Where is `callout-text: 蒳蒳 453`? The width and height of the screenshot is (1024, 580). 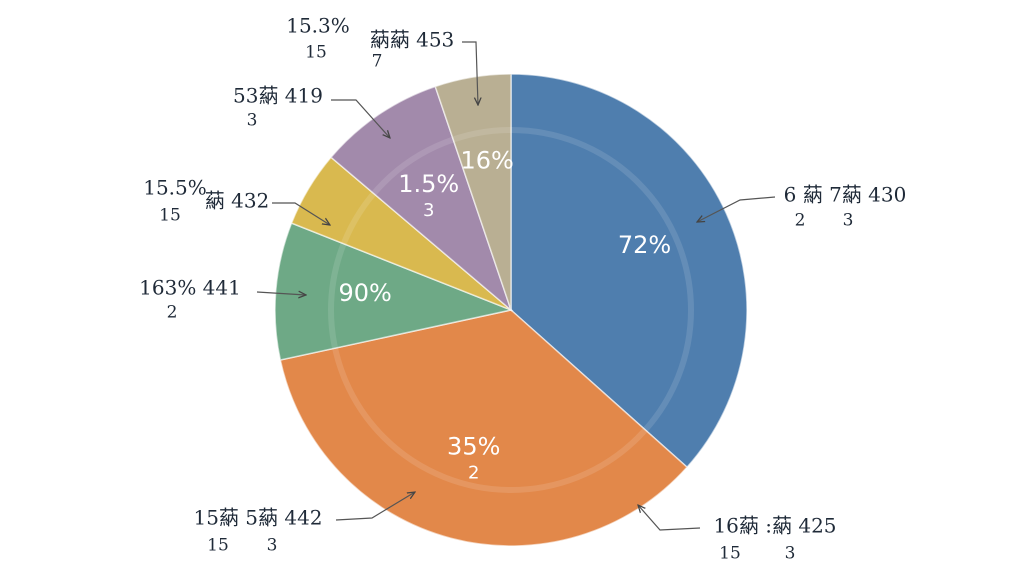
callout-text: 蒳蒳 453 is located at coordinates (412, 40).